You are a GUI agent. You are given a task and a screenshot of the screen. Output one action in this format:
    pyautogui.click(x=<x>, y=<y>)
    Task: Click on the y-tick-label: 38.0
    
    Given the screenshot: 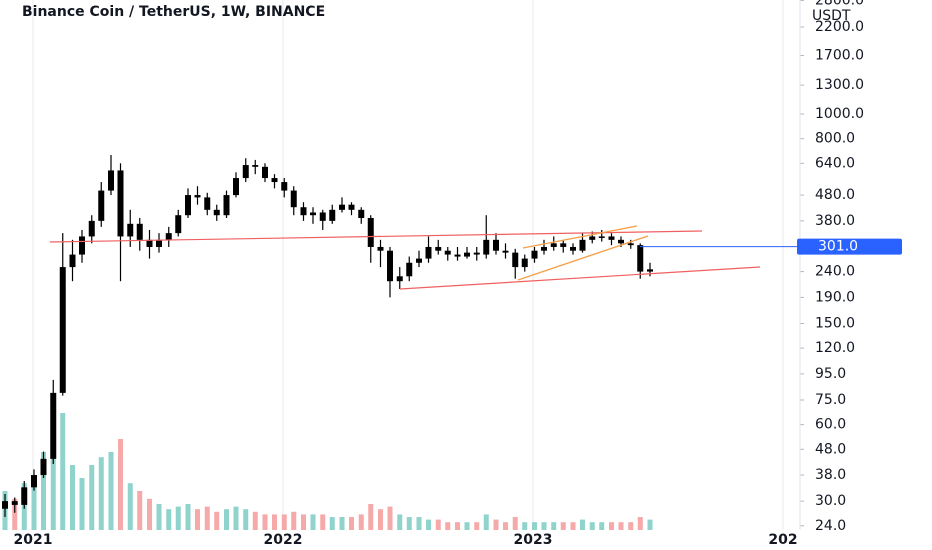 What is the action you would take?
    pyautogui.click(x=830, y=475)
    